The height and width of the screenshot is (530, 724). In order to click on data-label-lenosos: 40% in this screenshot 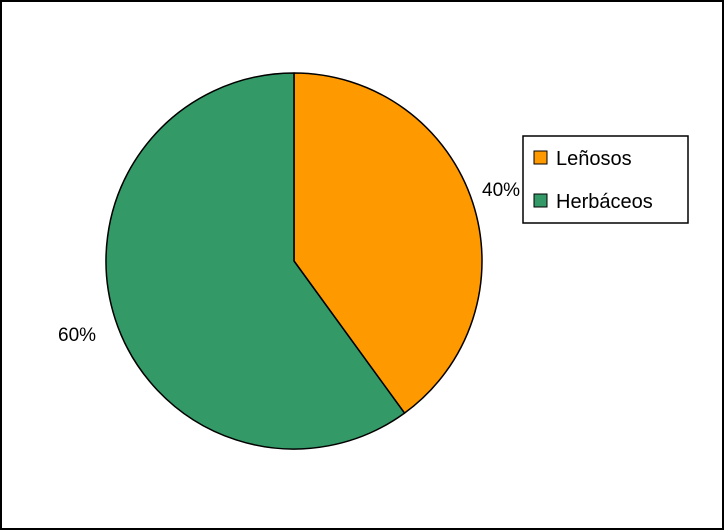, I will do `click(501, 190)`.